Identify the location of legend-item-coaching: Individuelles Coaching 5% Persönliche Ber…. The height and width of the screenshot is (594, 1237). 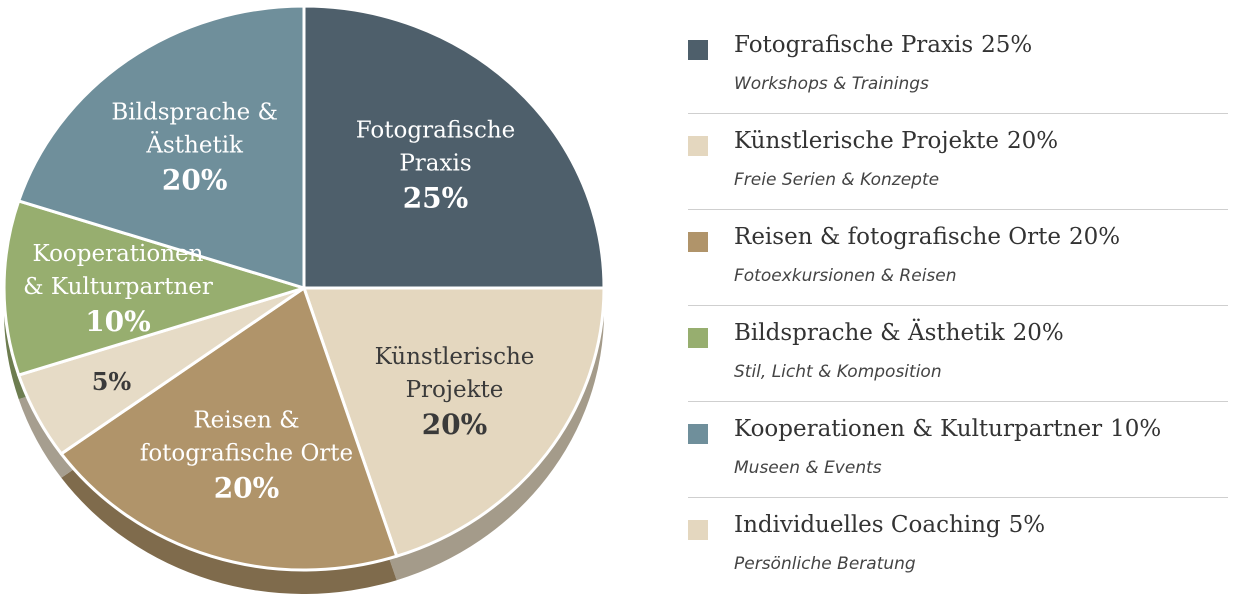
(958, 546).